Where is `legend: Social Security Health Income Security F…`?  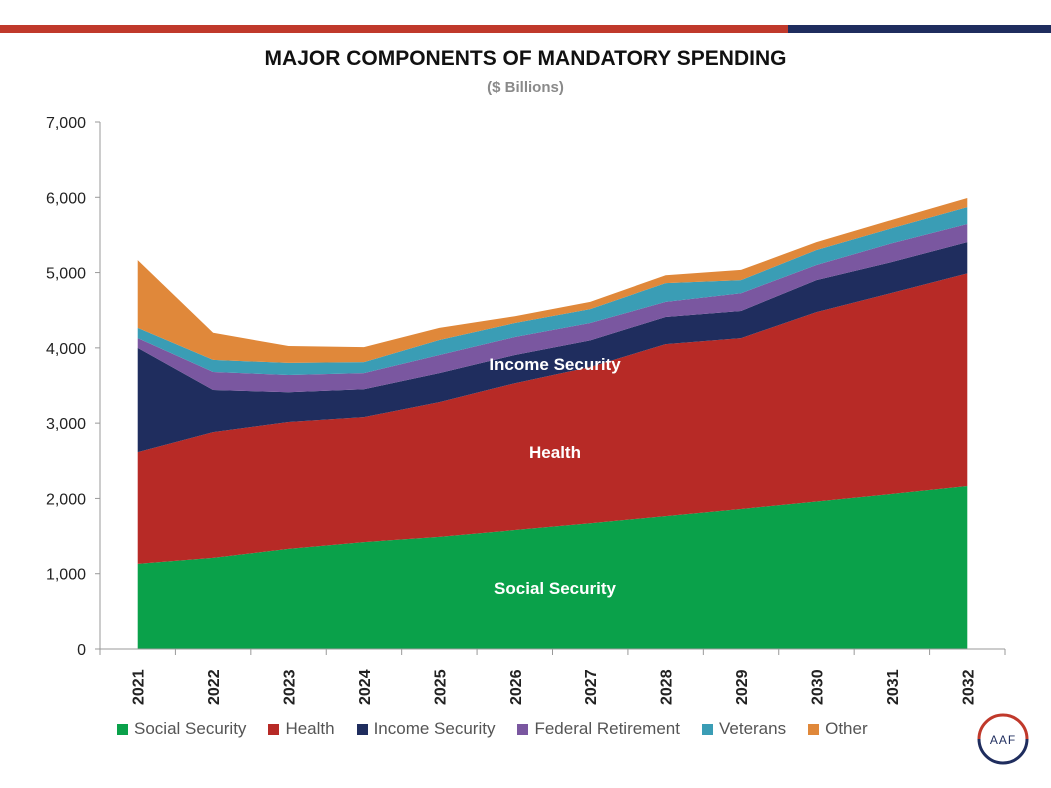 legend: Social Security Health Income Security F… is located at coordinates (503, 729).